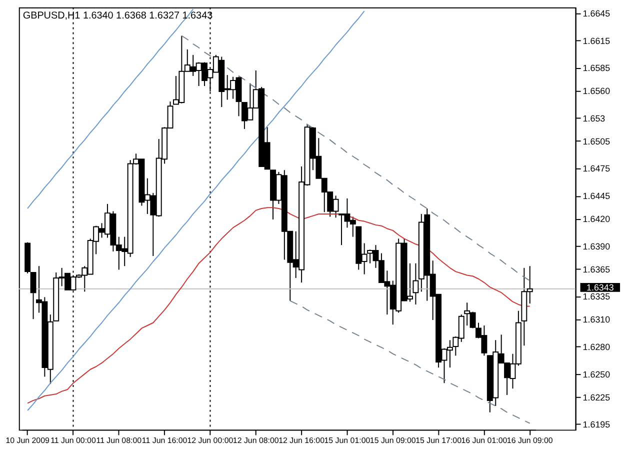 Image resolution: width=625 pixels, height=469 pixels. Describe the element at coordinates (596, 269) in the screenshot. I see `y-tick-label: 1.6365` at that location.